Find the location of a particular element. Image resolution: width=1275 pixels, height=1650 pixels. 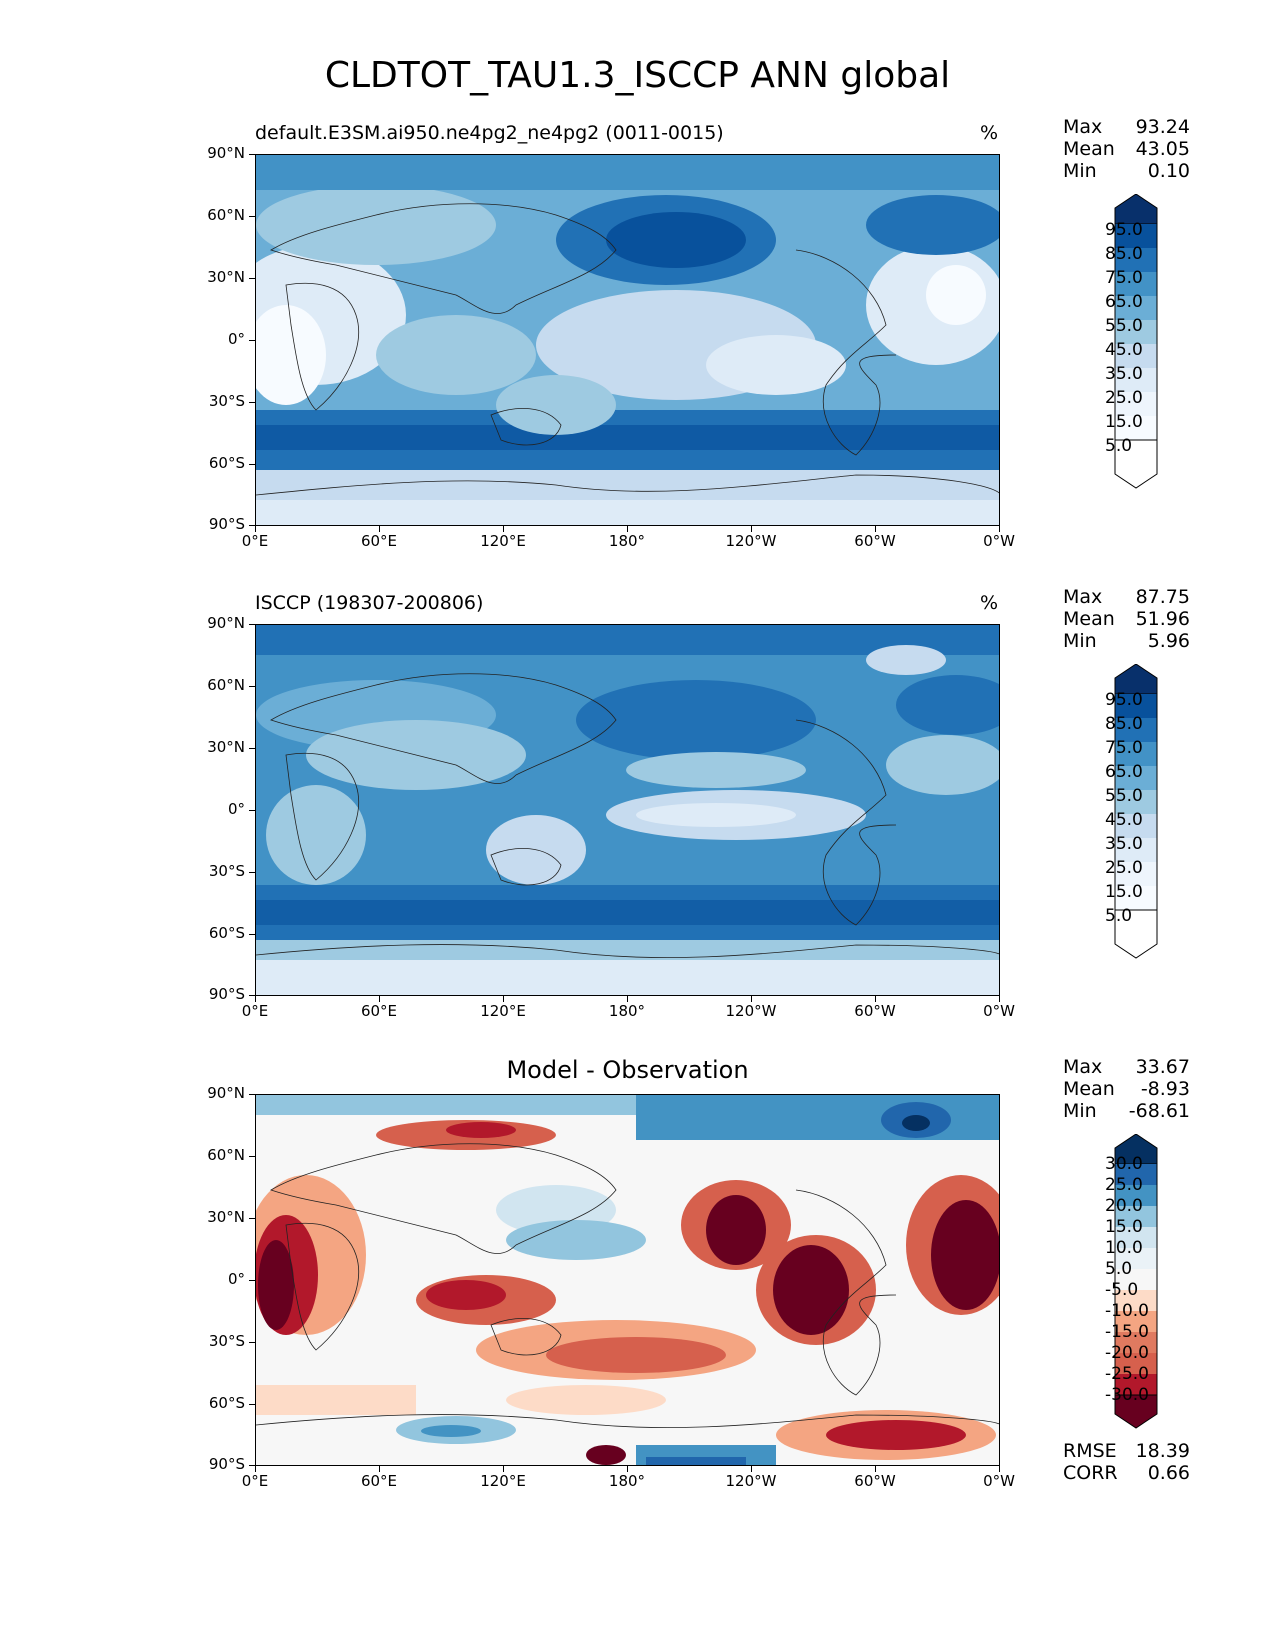

colorbar-tick: -5.0 is located at coordinates (1122, 1290).